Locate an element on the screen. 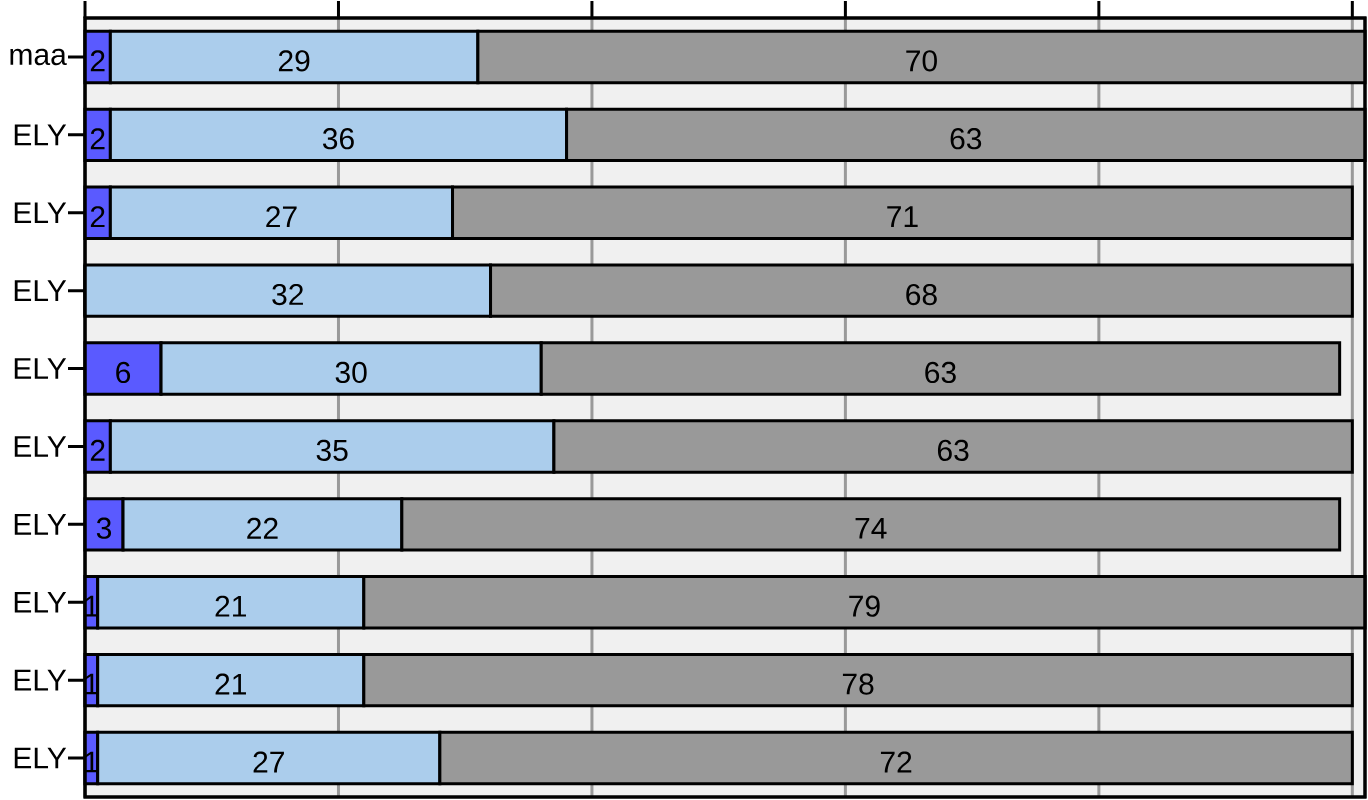 This screenshot has width=1368, height=800. data-label: 29 is located at coordinates (294, 61).